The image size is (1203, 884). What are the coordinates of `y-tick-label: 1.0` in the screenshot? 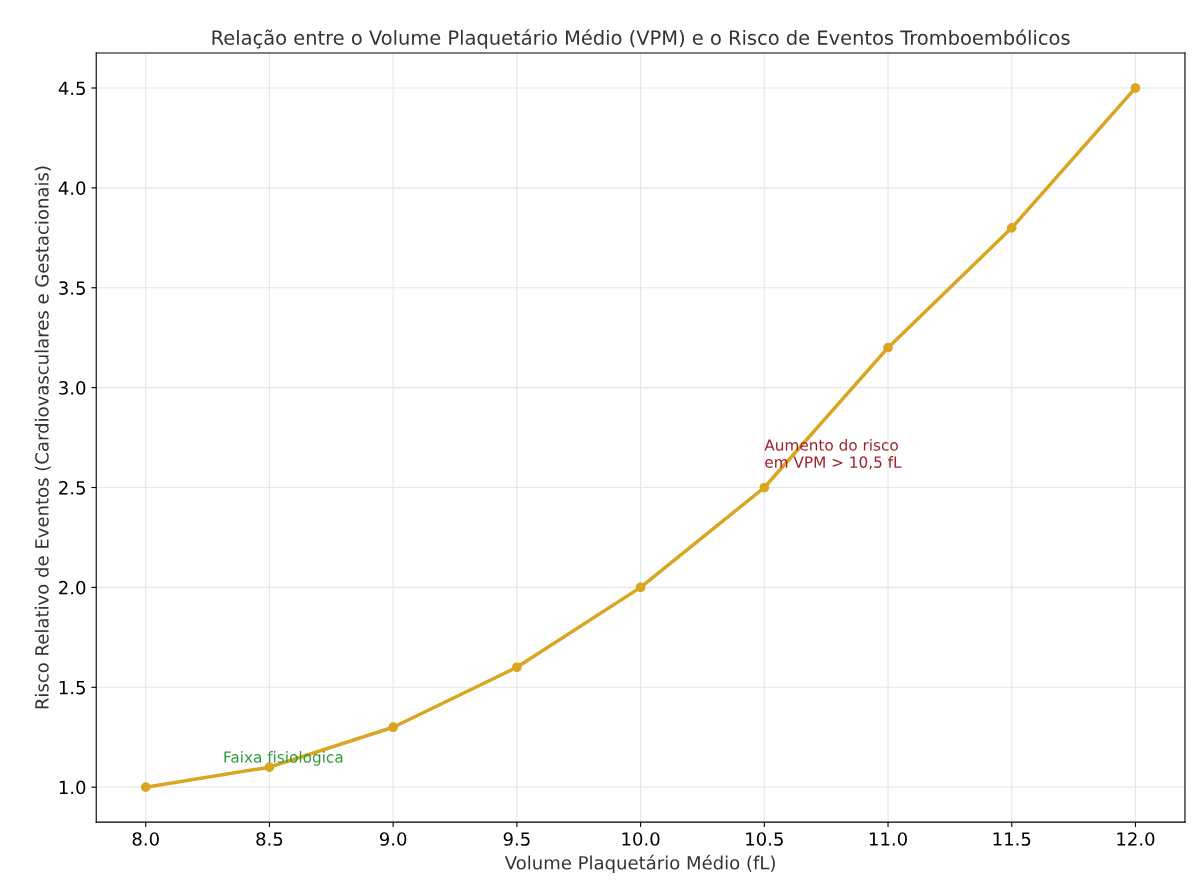 It's located at (72, 787).